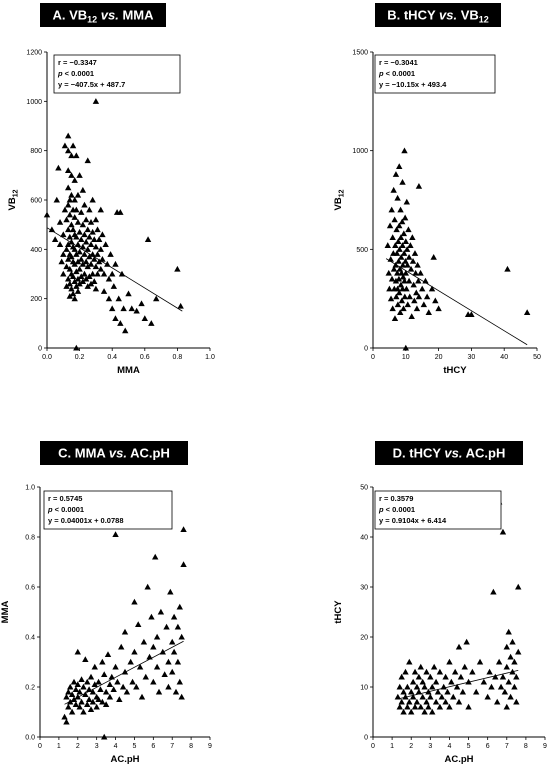  What do you see at coordinates (30, 488) in the screenshot?
I see `y-tick-label: 1.0` at bounding box center [30, 488].